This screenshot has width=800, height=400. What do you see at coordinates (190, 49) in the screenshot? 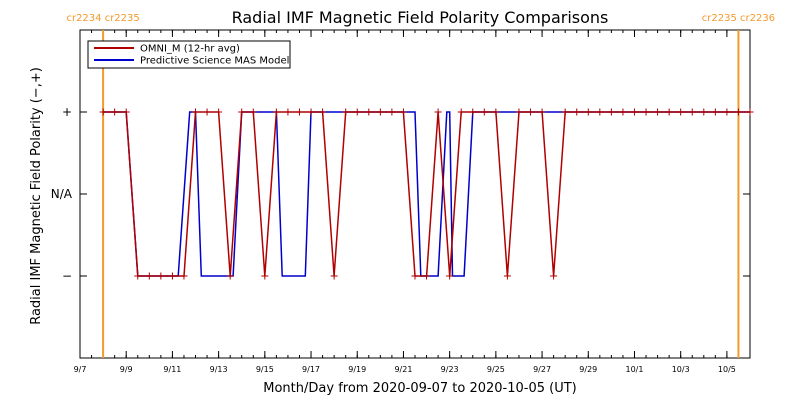
I see `legend-label: OMNI_M (12-hr avg)` at bounding box center [190, 49].